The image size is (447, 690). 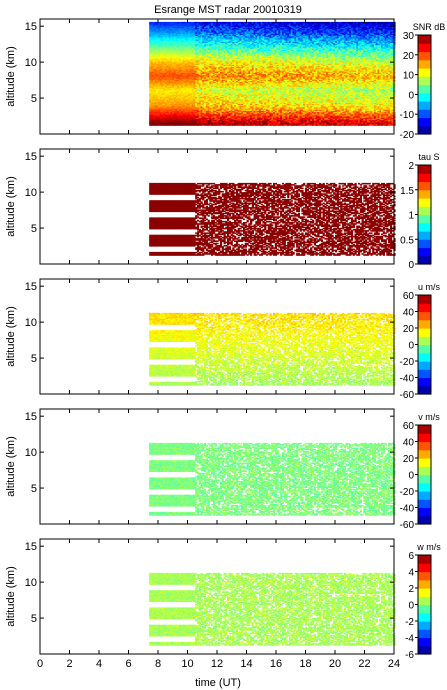 I want to click on colorbar-label: v m/s, so click(x=429, y=417).